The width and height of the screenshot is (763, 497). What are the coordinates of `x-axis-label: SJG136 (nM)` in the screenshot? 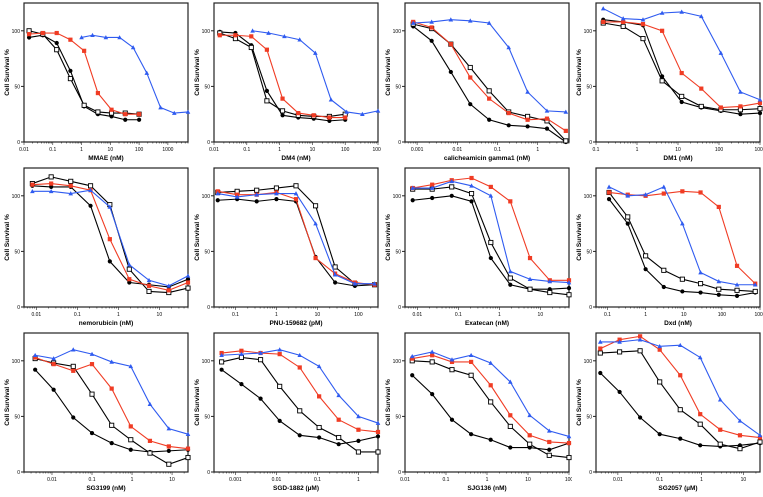 It's located at (486, 488).